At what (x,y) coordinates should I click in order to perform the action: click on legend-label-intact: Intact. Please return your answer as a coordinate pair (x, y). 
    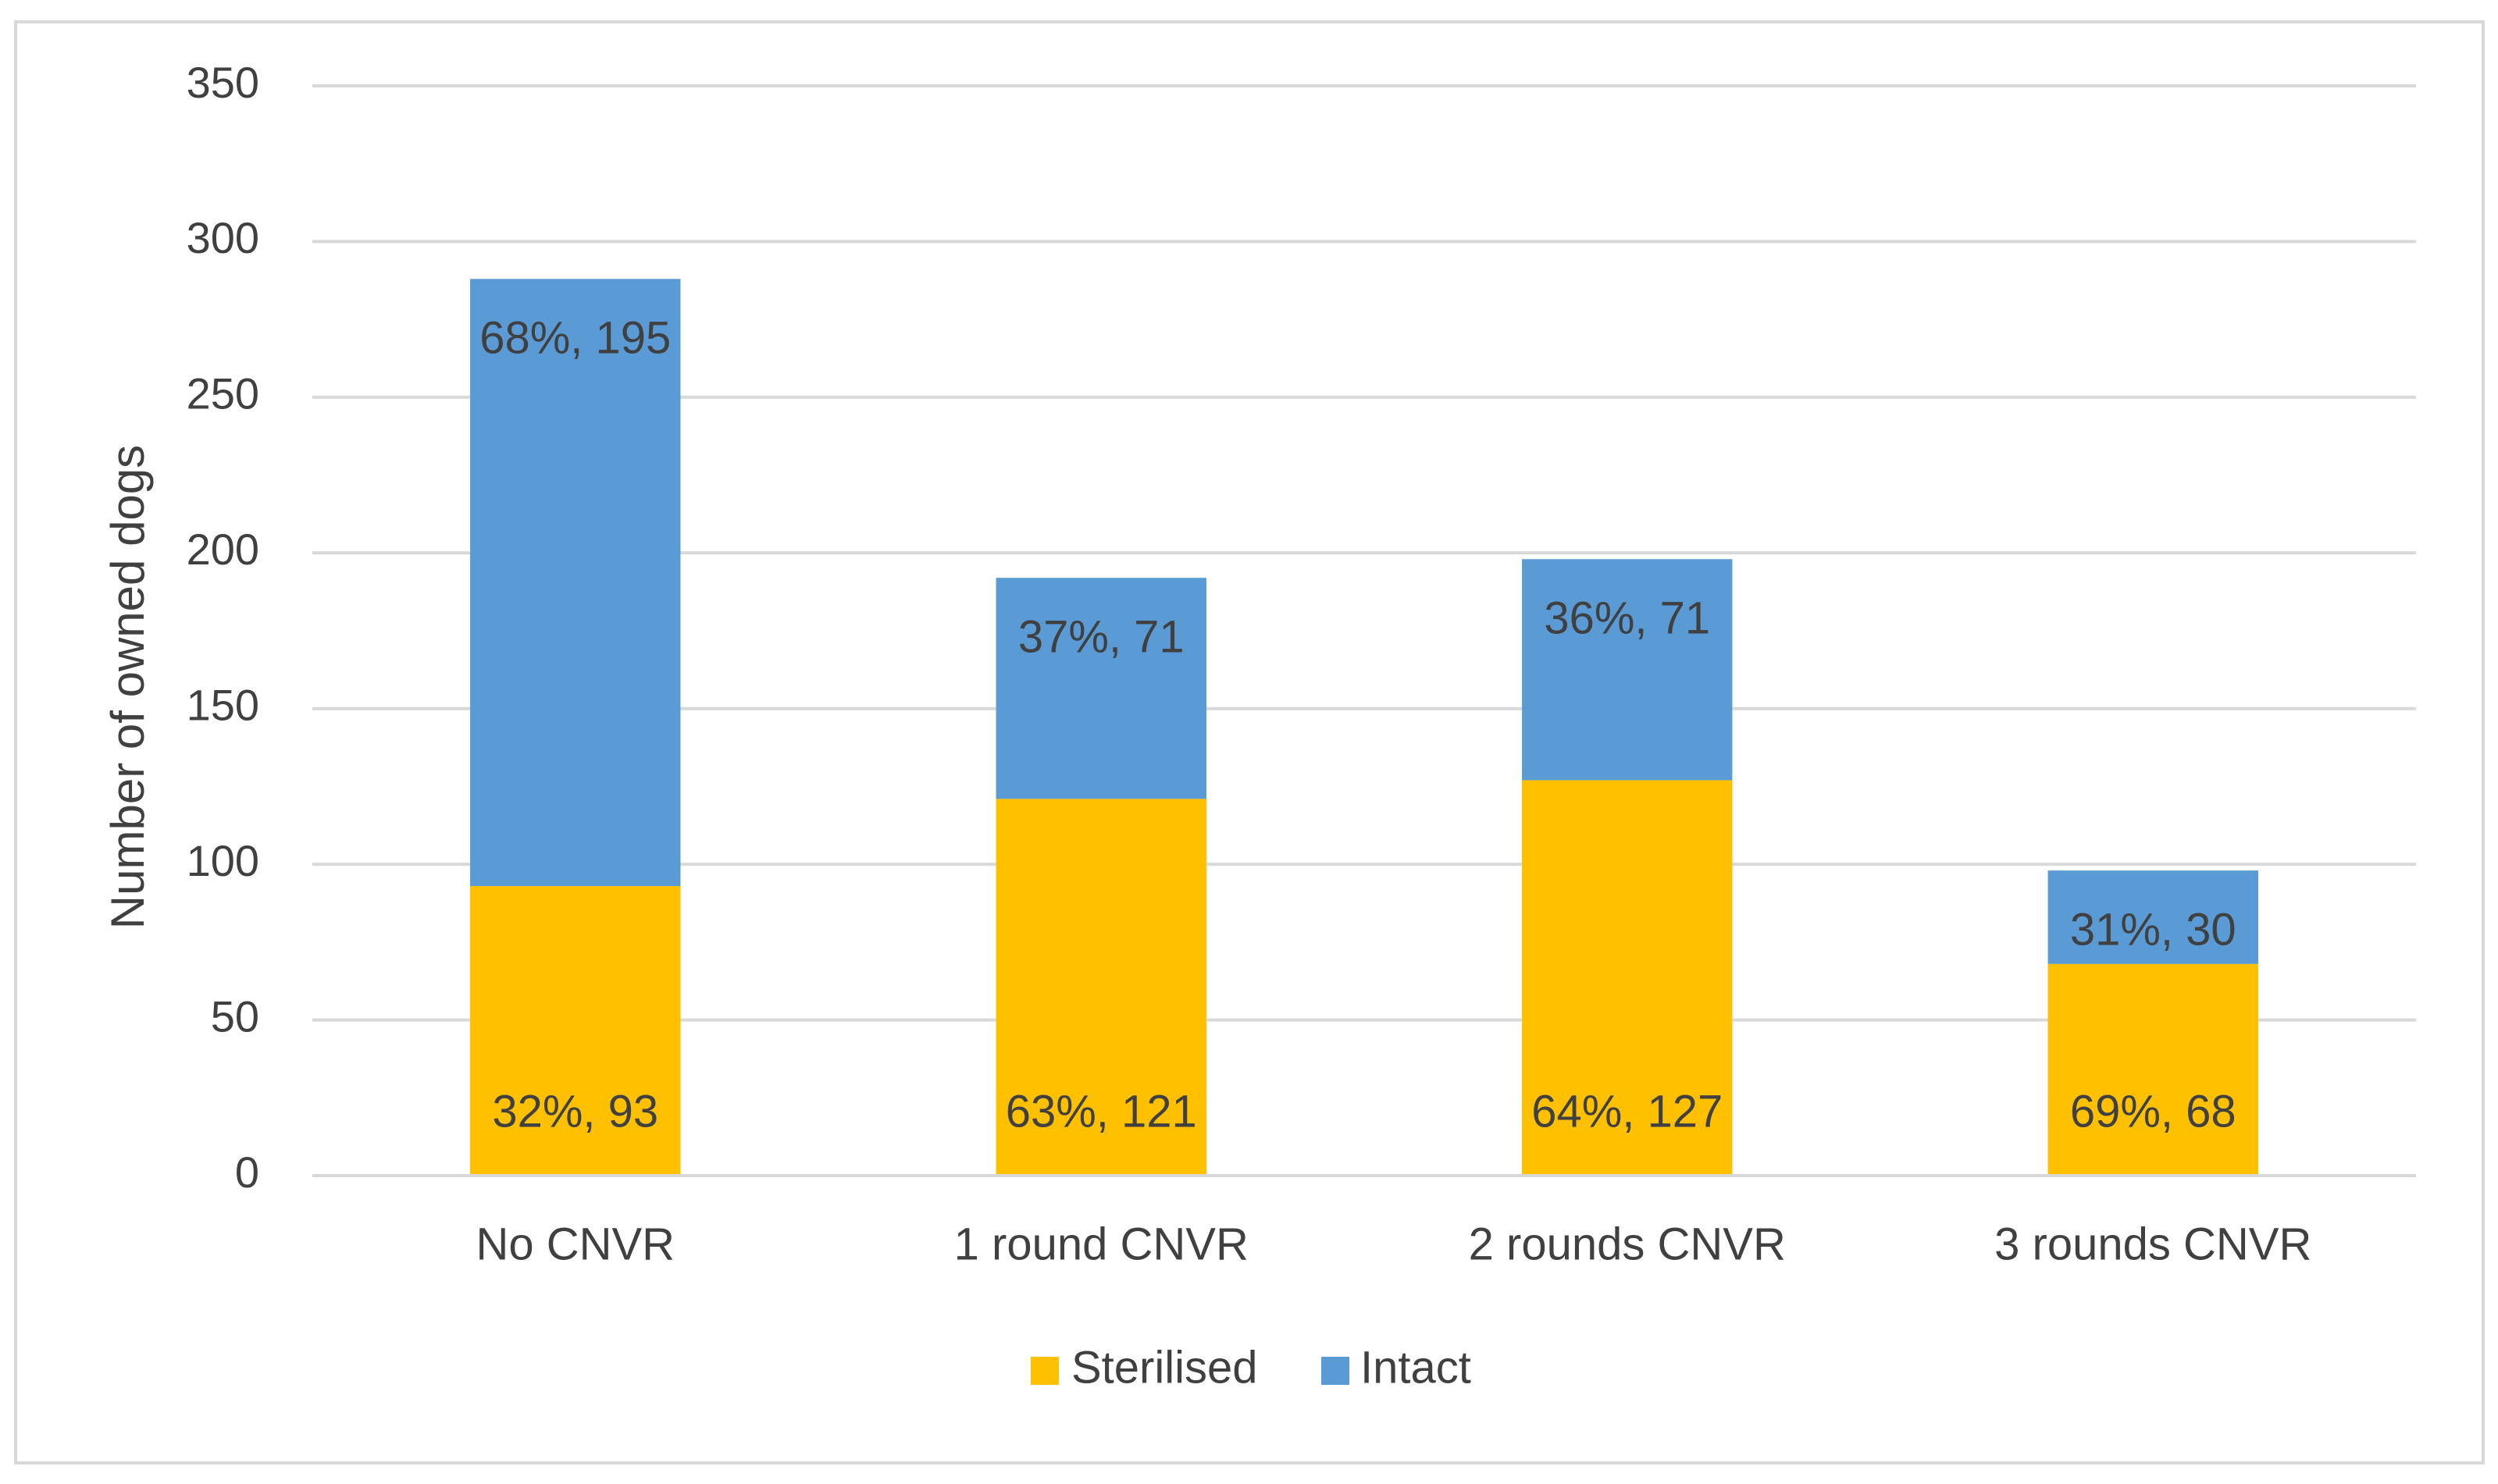
    Looking at the image, I should click on (1416, 1367).